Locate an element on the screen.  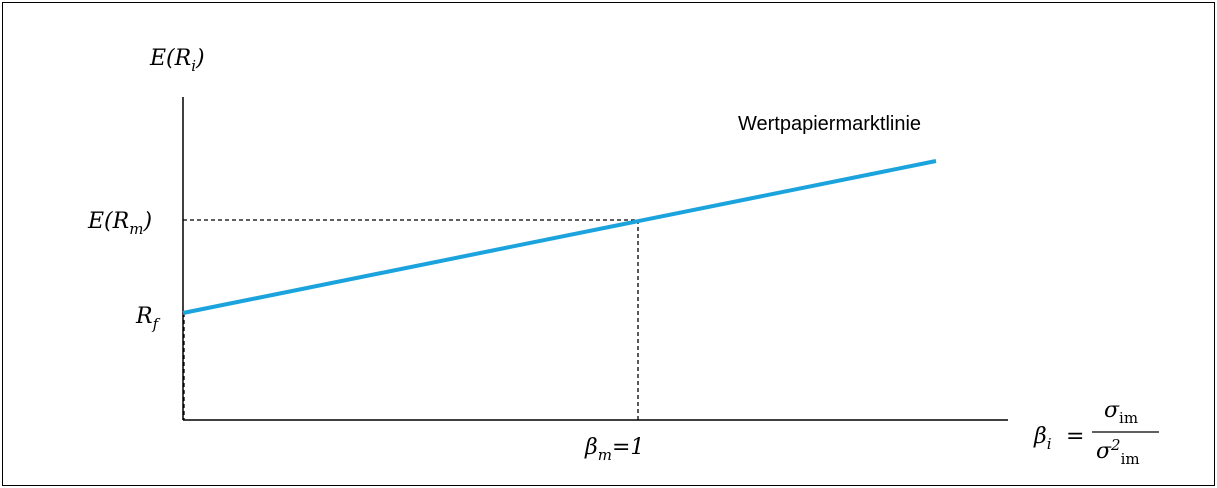
market-return-label-sub: m is located at coordinates (136, 229).